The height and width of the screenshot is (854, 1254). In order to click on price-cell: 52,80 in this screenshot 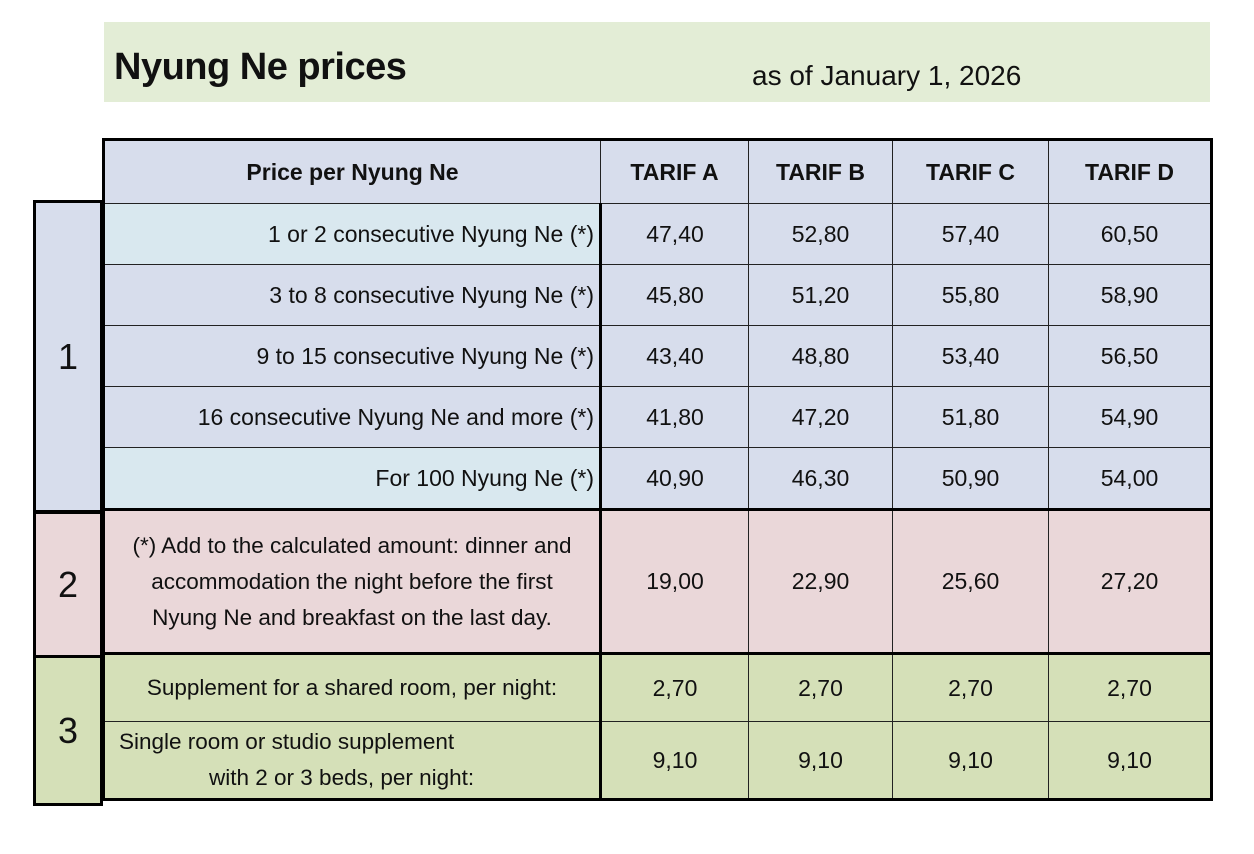, I will do `click(820, 234)`.